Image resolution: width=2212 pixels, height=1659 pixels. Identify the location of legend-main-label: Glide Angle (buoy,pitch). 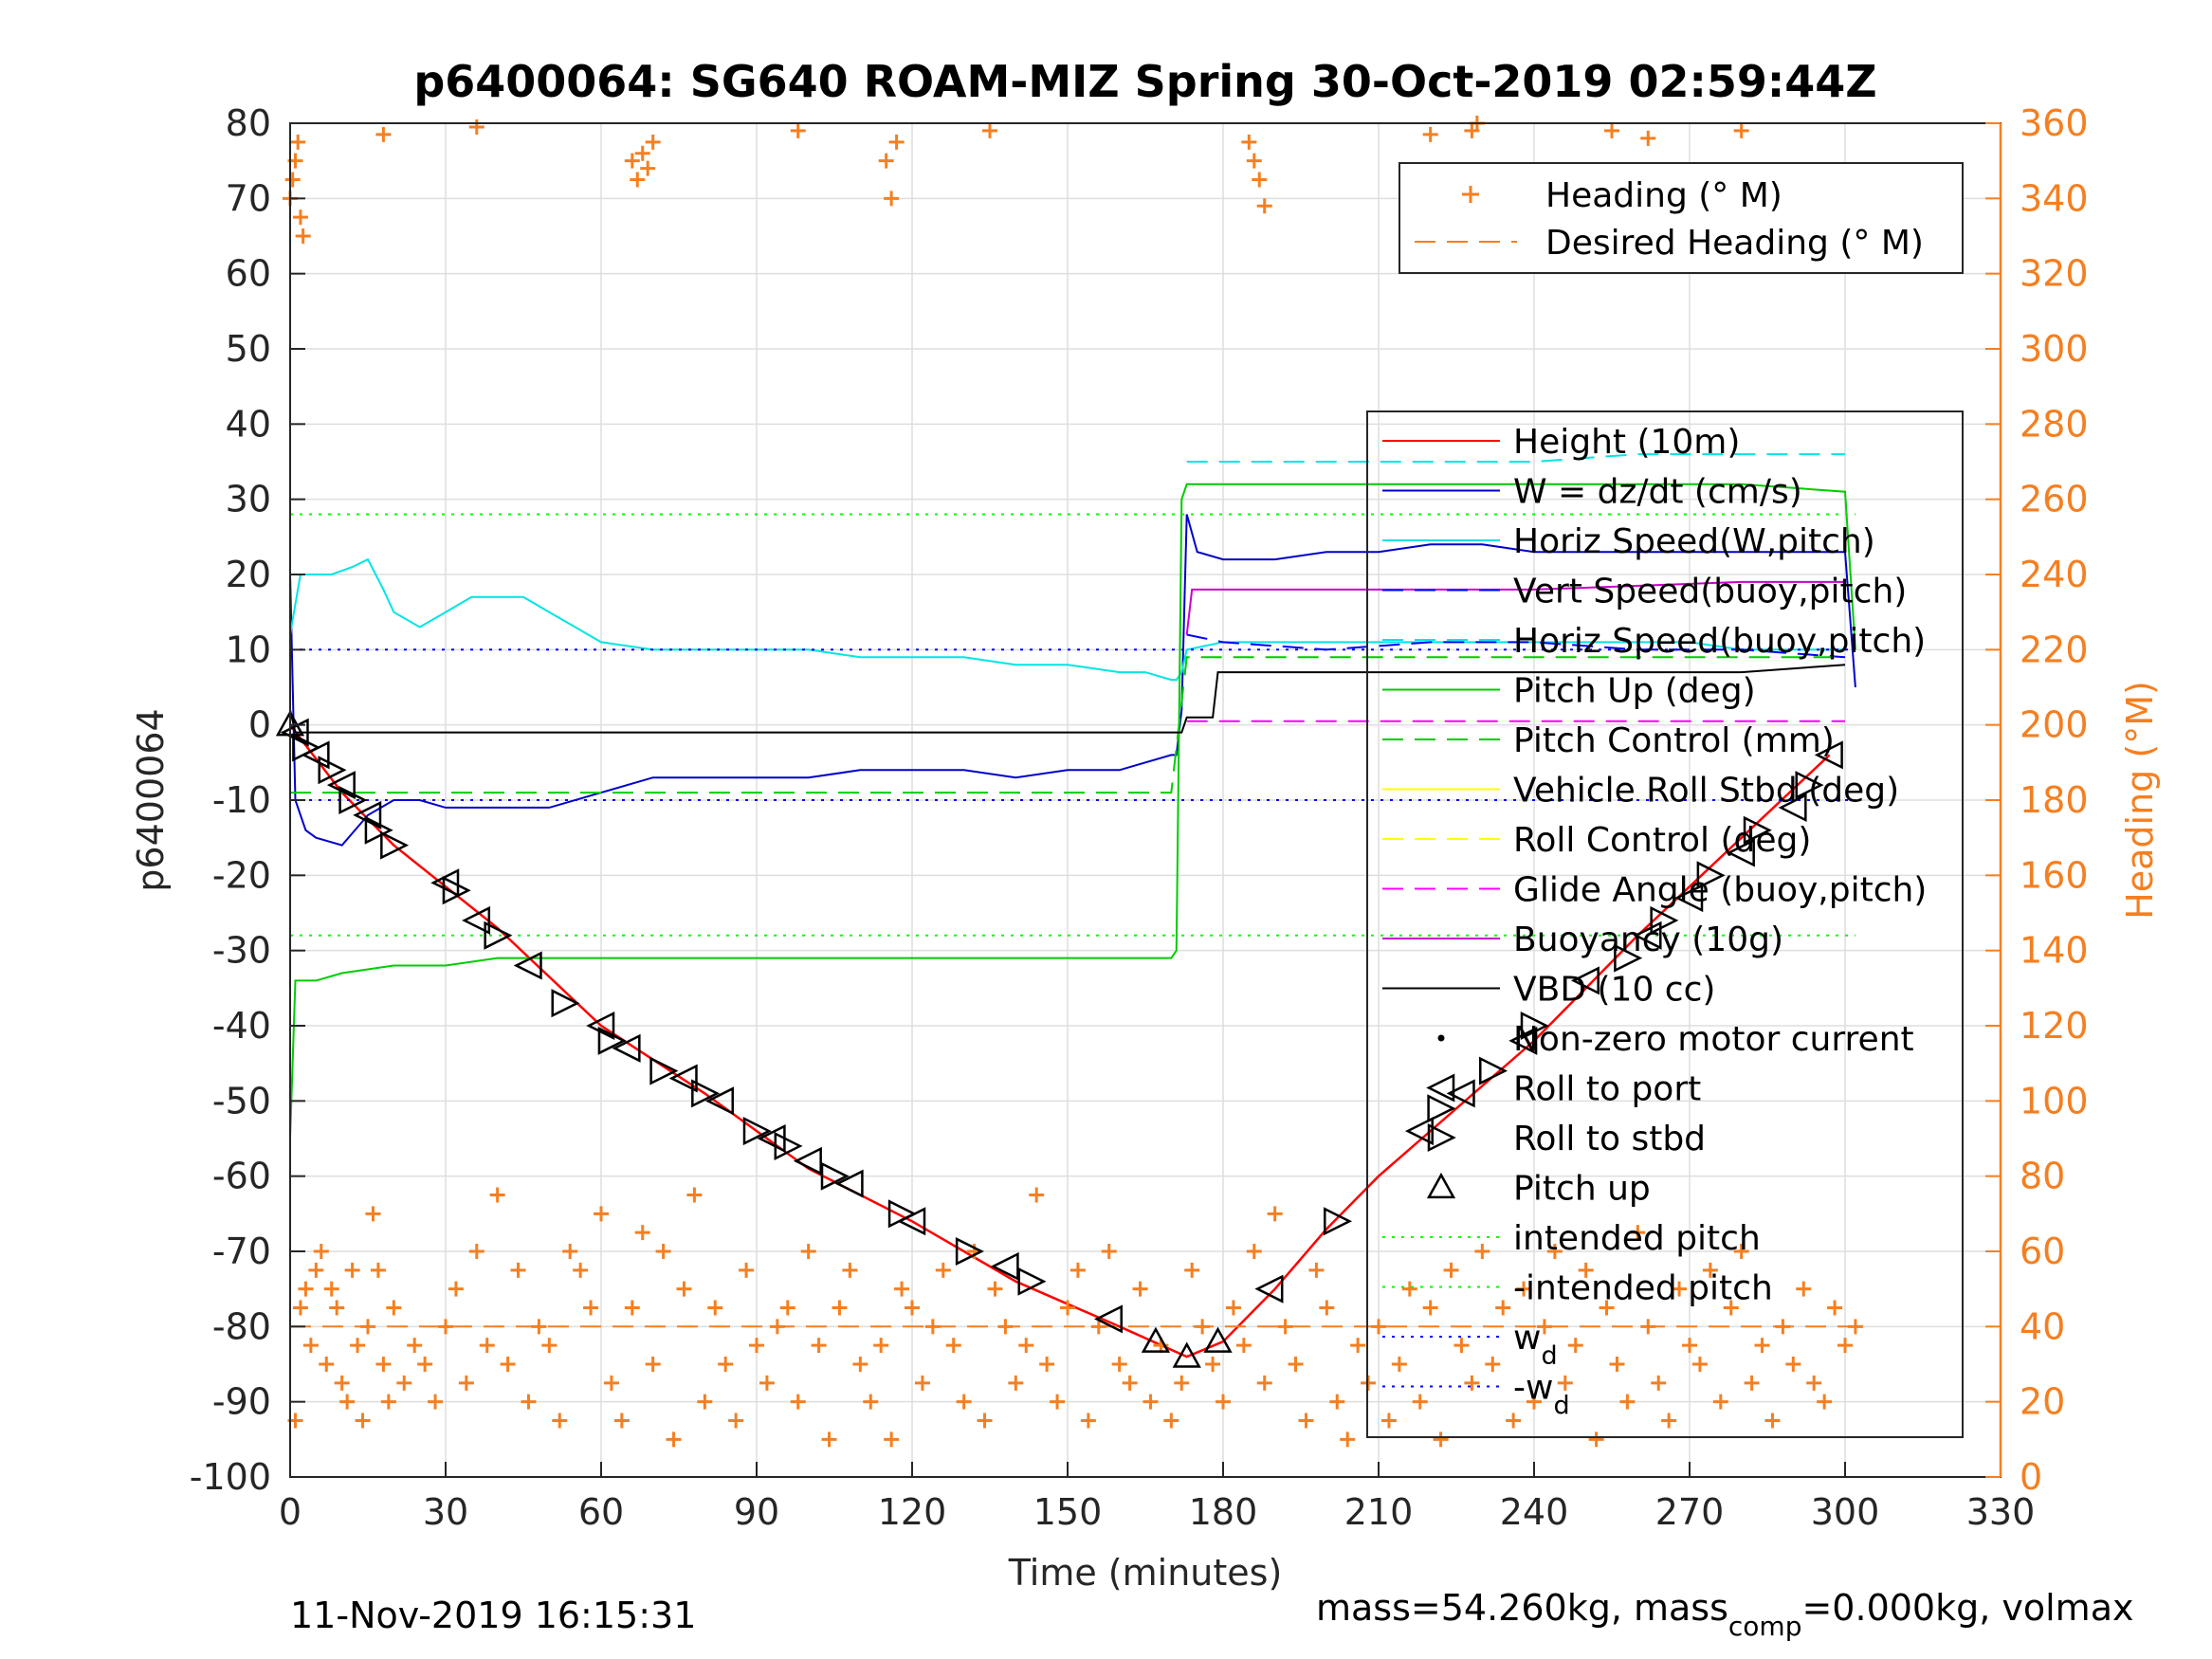
(1720, 890).